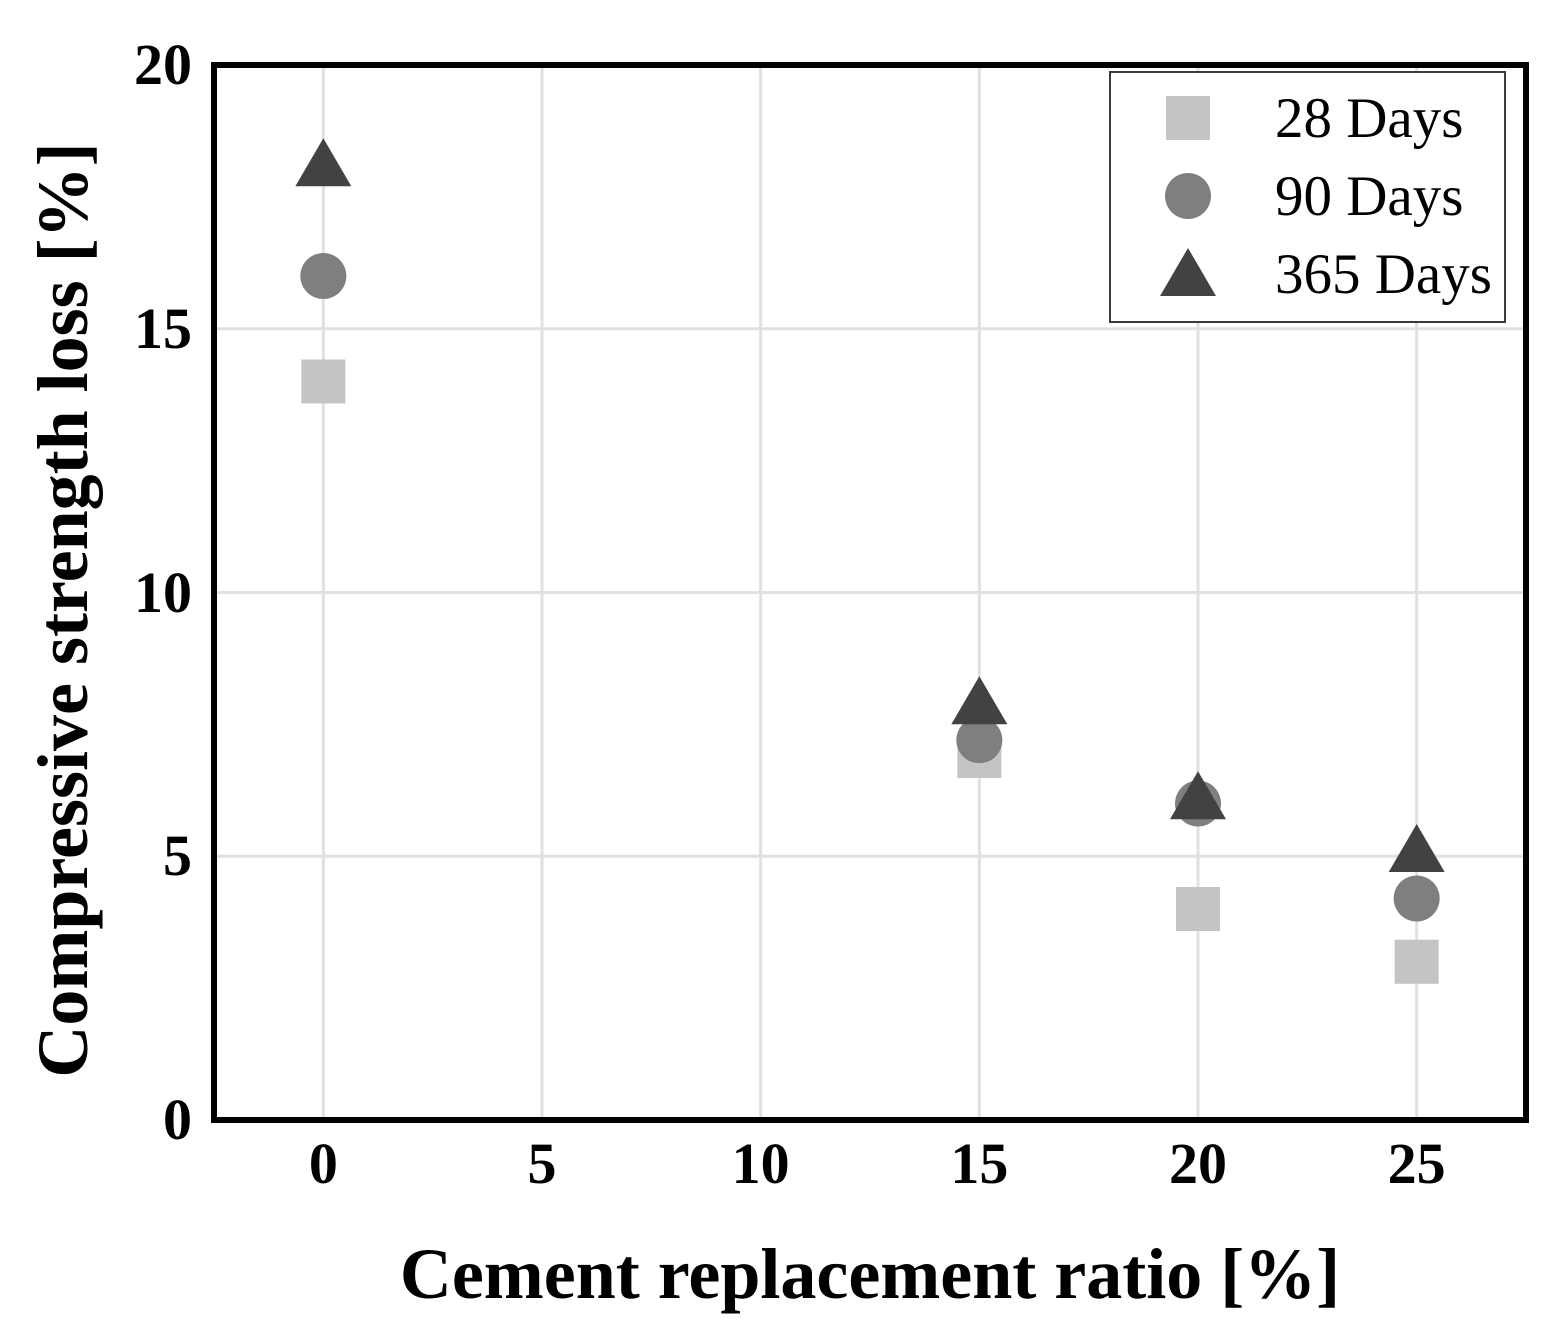 Image resolution: width=1564 pixels, height=1327 pixels. What do you see at coordinates (760, 1163) in the screenshot?
I see `x-tick-label: 10` at bounding box center [760, 1163].